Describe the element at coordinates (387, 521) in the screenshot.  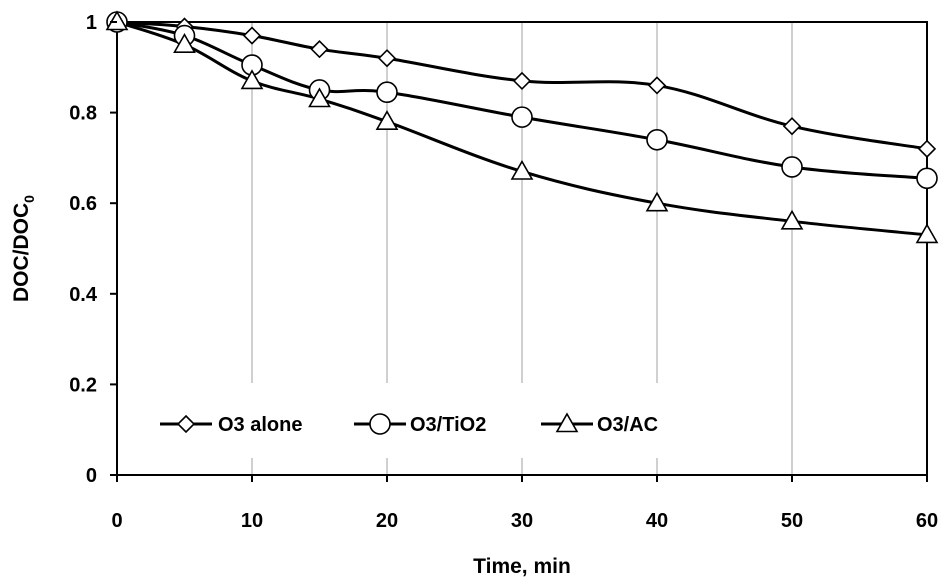
I see `x-tick-label: 20` at that location.